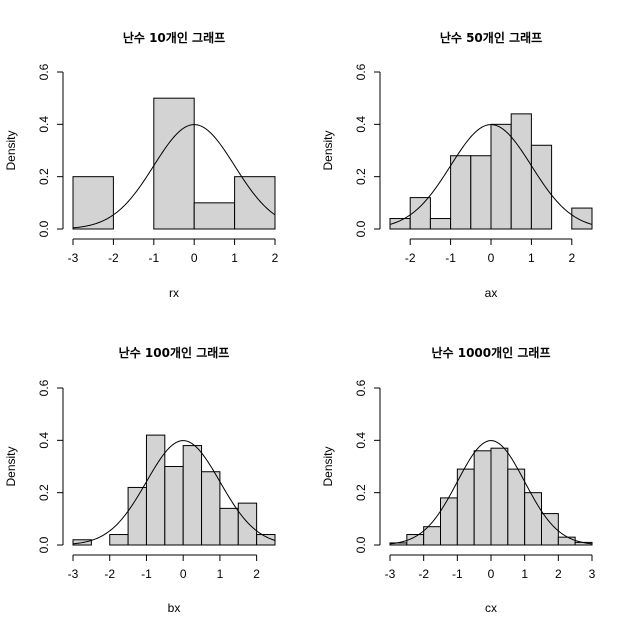  What do you see at coordinates (174, 608) in the screenshot?
I see `x-axis-label: bx` at bounding box center [174, 608].